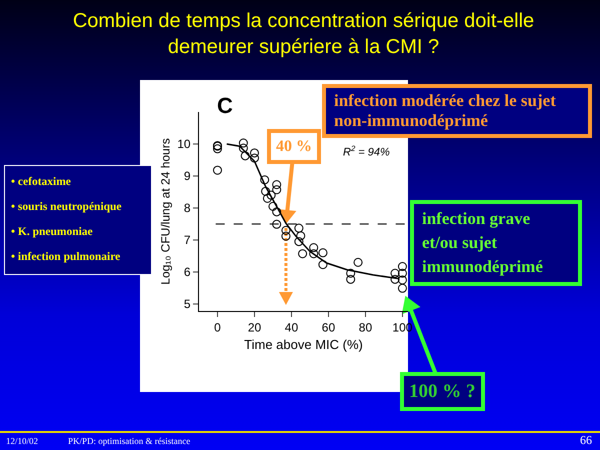  I want to click on y-tick-label: 5, so click(187, 304).